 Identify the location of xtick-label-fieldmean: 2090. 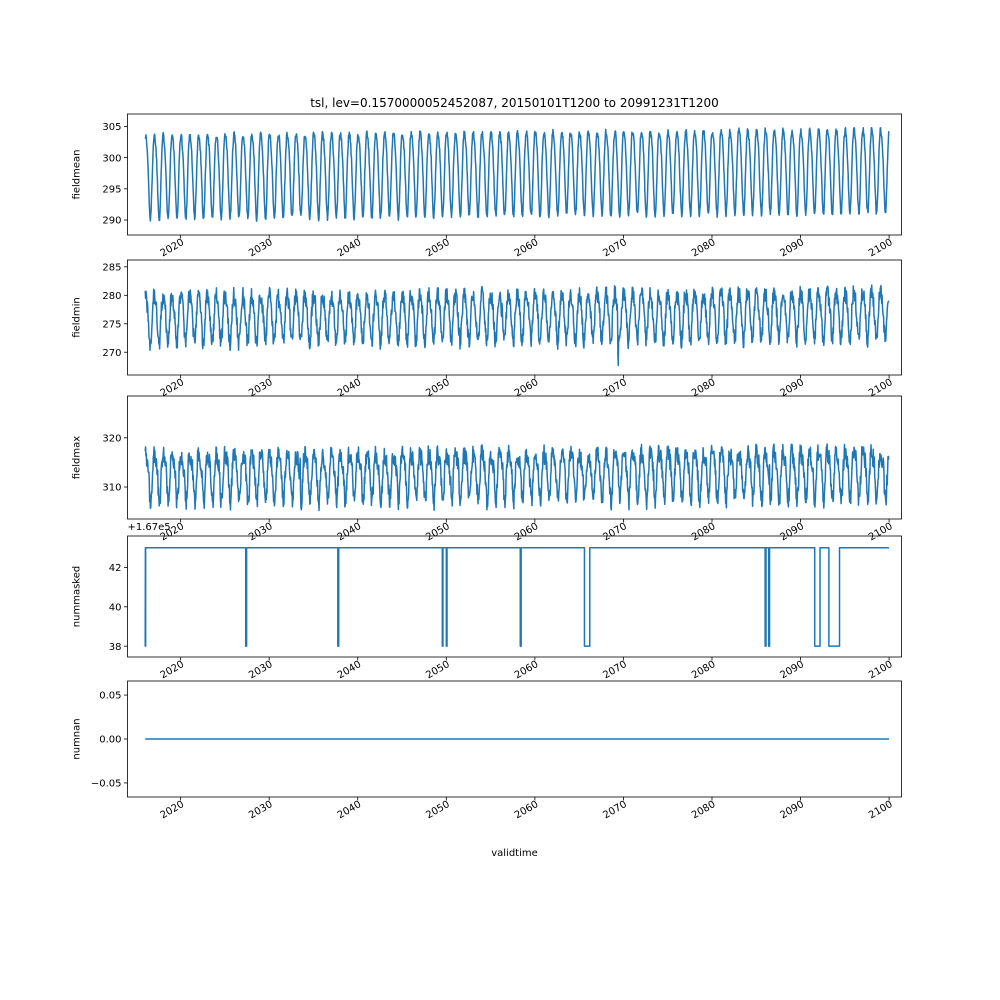
(793, 248).